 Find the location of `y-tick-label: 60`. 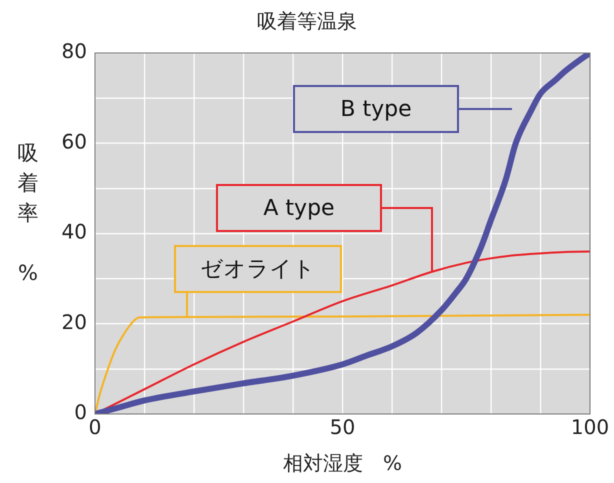

y-tick-label: 60 is located at coordinates (74, 141).